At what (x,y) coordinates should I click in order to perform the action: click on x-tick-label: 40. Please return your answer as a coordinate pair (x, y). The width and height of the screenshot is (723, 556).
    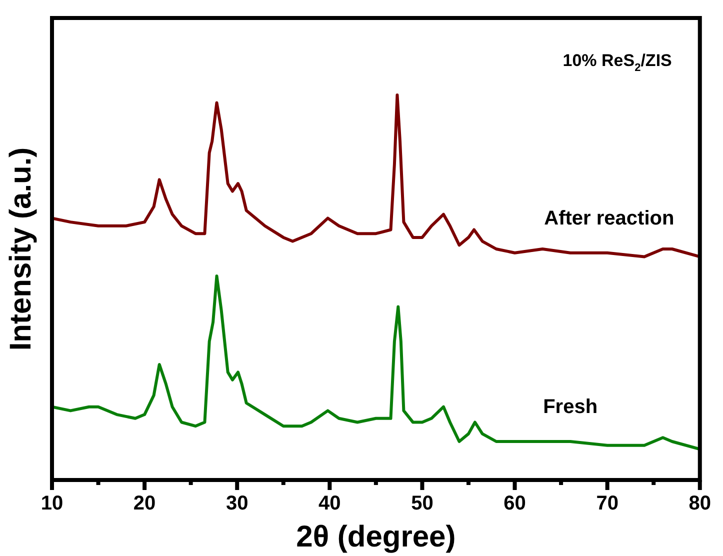
    Looking at the image, I should click on (329, 503).